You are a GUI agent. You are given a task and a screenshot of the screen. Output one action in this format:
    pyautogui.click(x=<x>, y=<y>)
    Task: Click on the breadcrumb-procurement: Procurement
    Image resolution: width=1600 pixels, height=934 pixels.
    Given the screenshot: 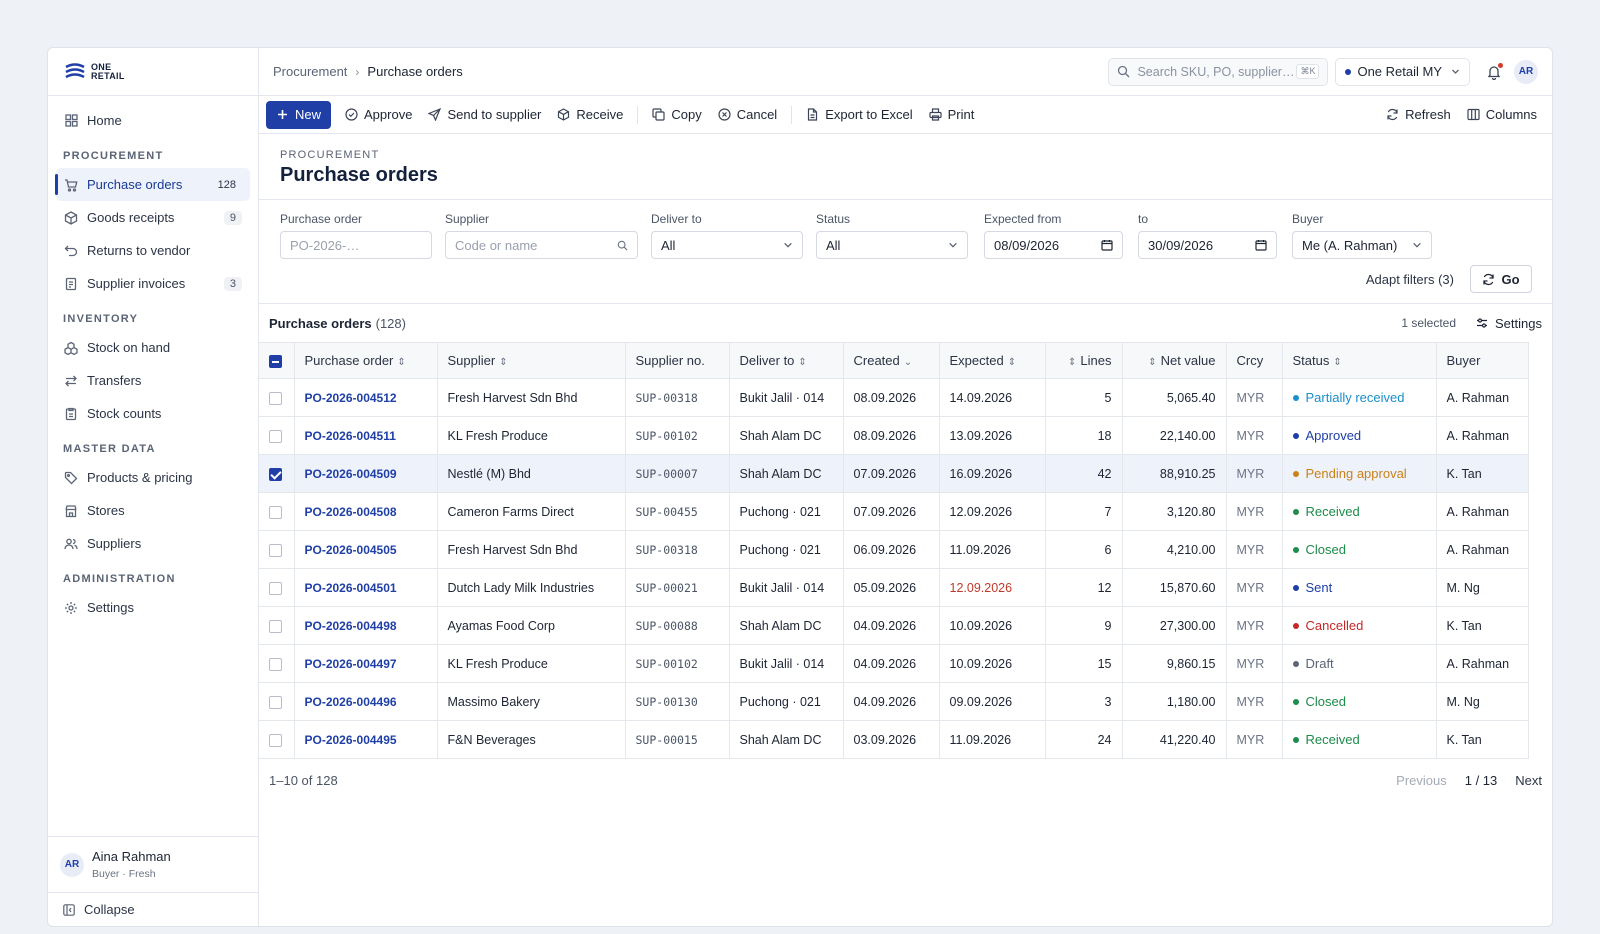 What is the action you would take?
    pyautogui.click(x=310, y=71)
    